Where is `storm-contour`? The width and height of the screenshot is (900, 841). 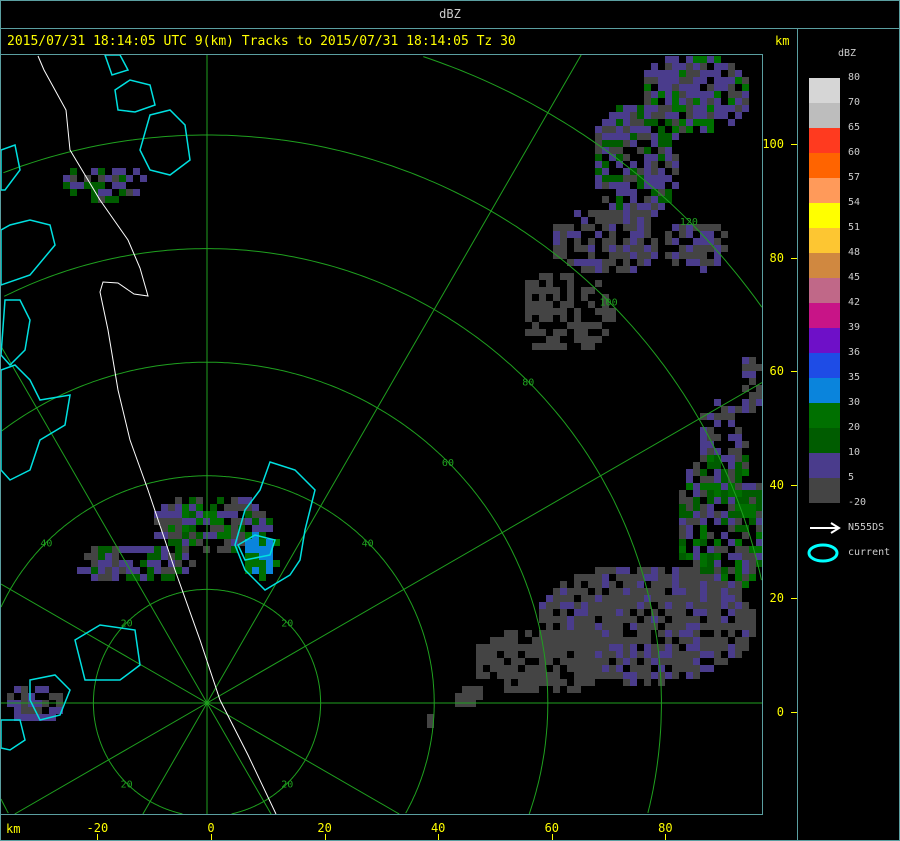
storm-contour is located at coordinates (107, 652).